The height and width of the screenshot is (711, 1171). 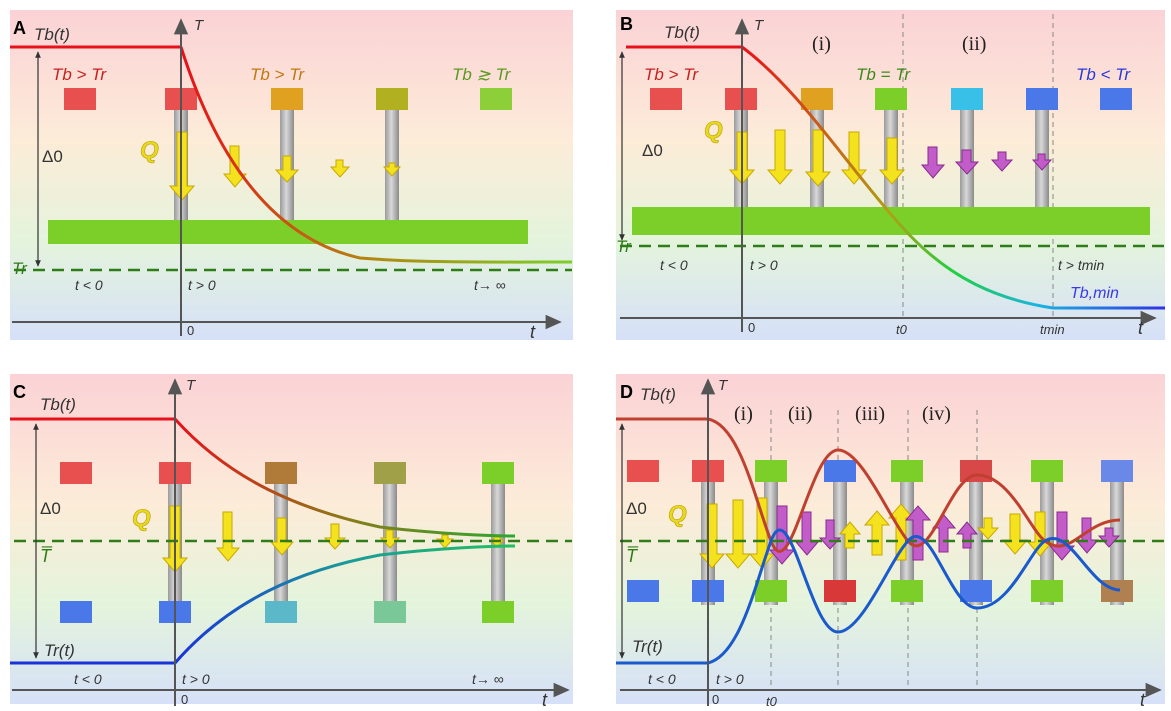 I want to click on panel-c-region-3: t→ ∞, so click(x=488, y=679).